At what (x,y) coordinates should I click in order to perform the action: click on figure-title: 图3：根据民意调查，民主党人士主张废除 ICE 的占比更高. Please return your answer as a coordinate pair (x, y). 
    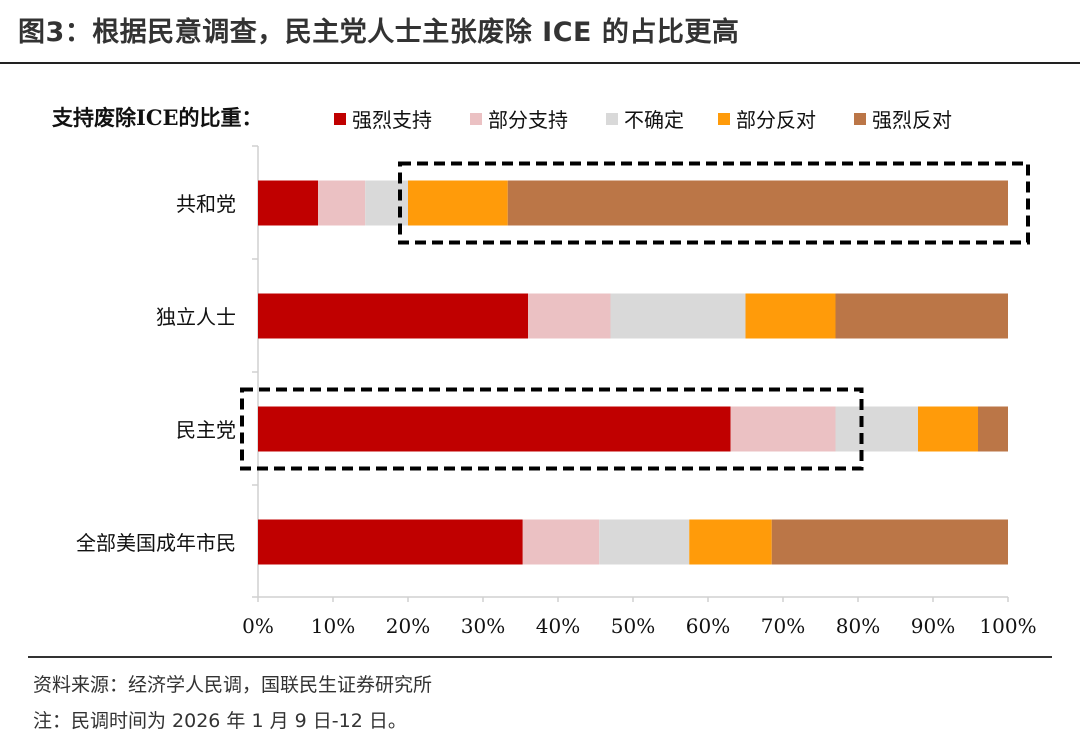
    Looking at the image, I should click on (379, 32).